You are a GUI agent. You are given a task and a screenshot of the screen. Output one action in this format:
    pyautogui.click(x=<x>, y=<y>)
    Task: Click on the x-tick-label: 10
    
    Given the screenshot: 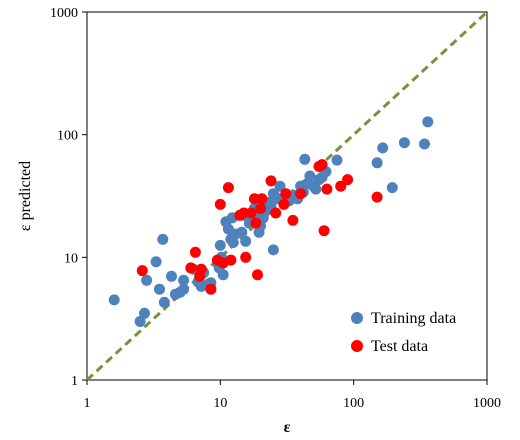 What is the action you would take?
    pyautogui.click(x=220, y=403)
    